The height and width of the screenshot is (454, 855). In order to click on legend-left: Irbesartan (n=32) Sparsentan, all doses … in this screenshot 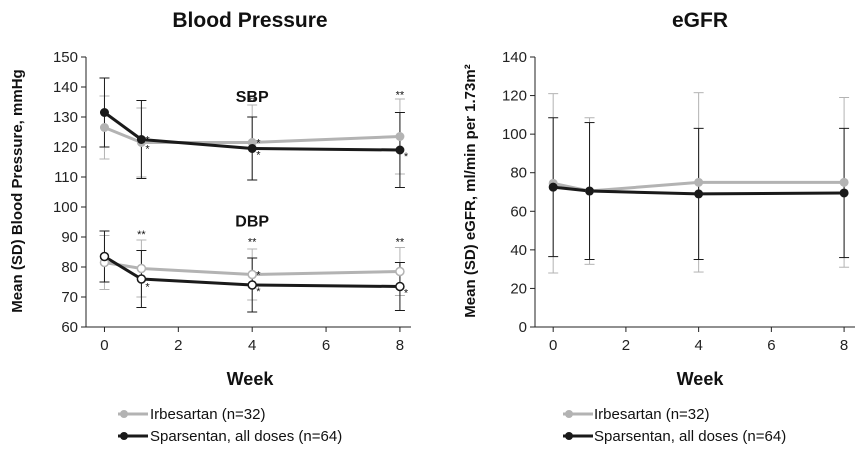, I will do `click(230, 425)`.